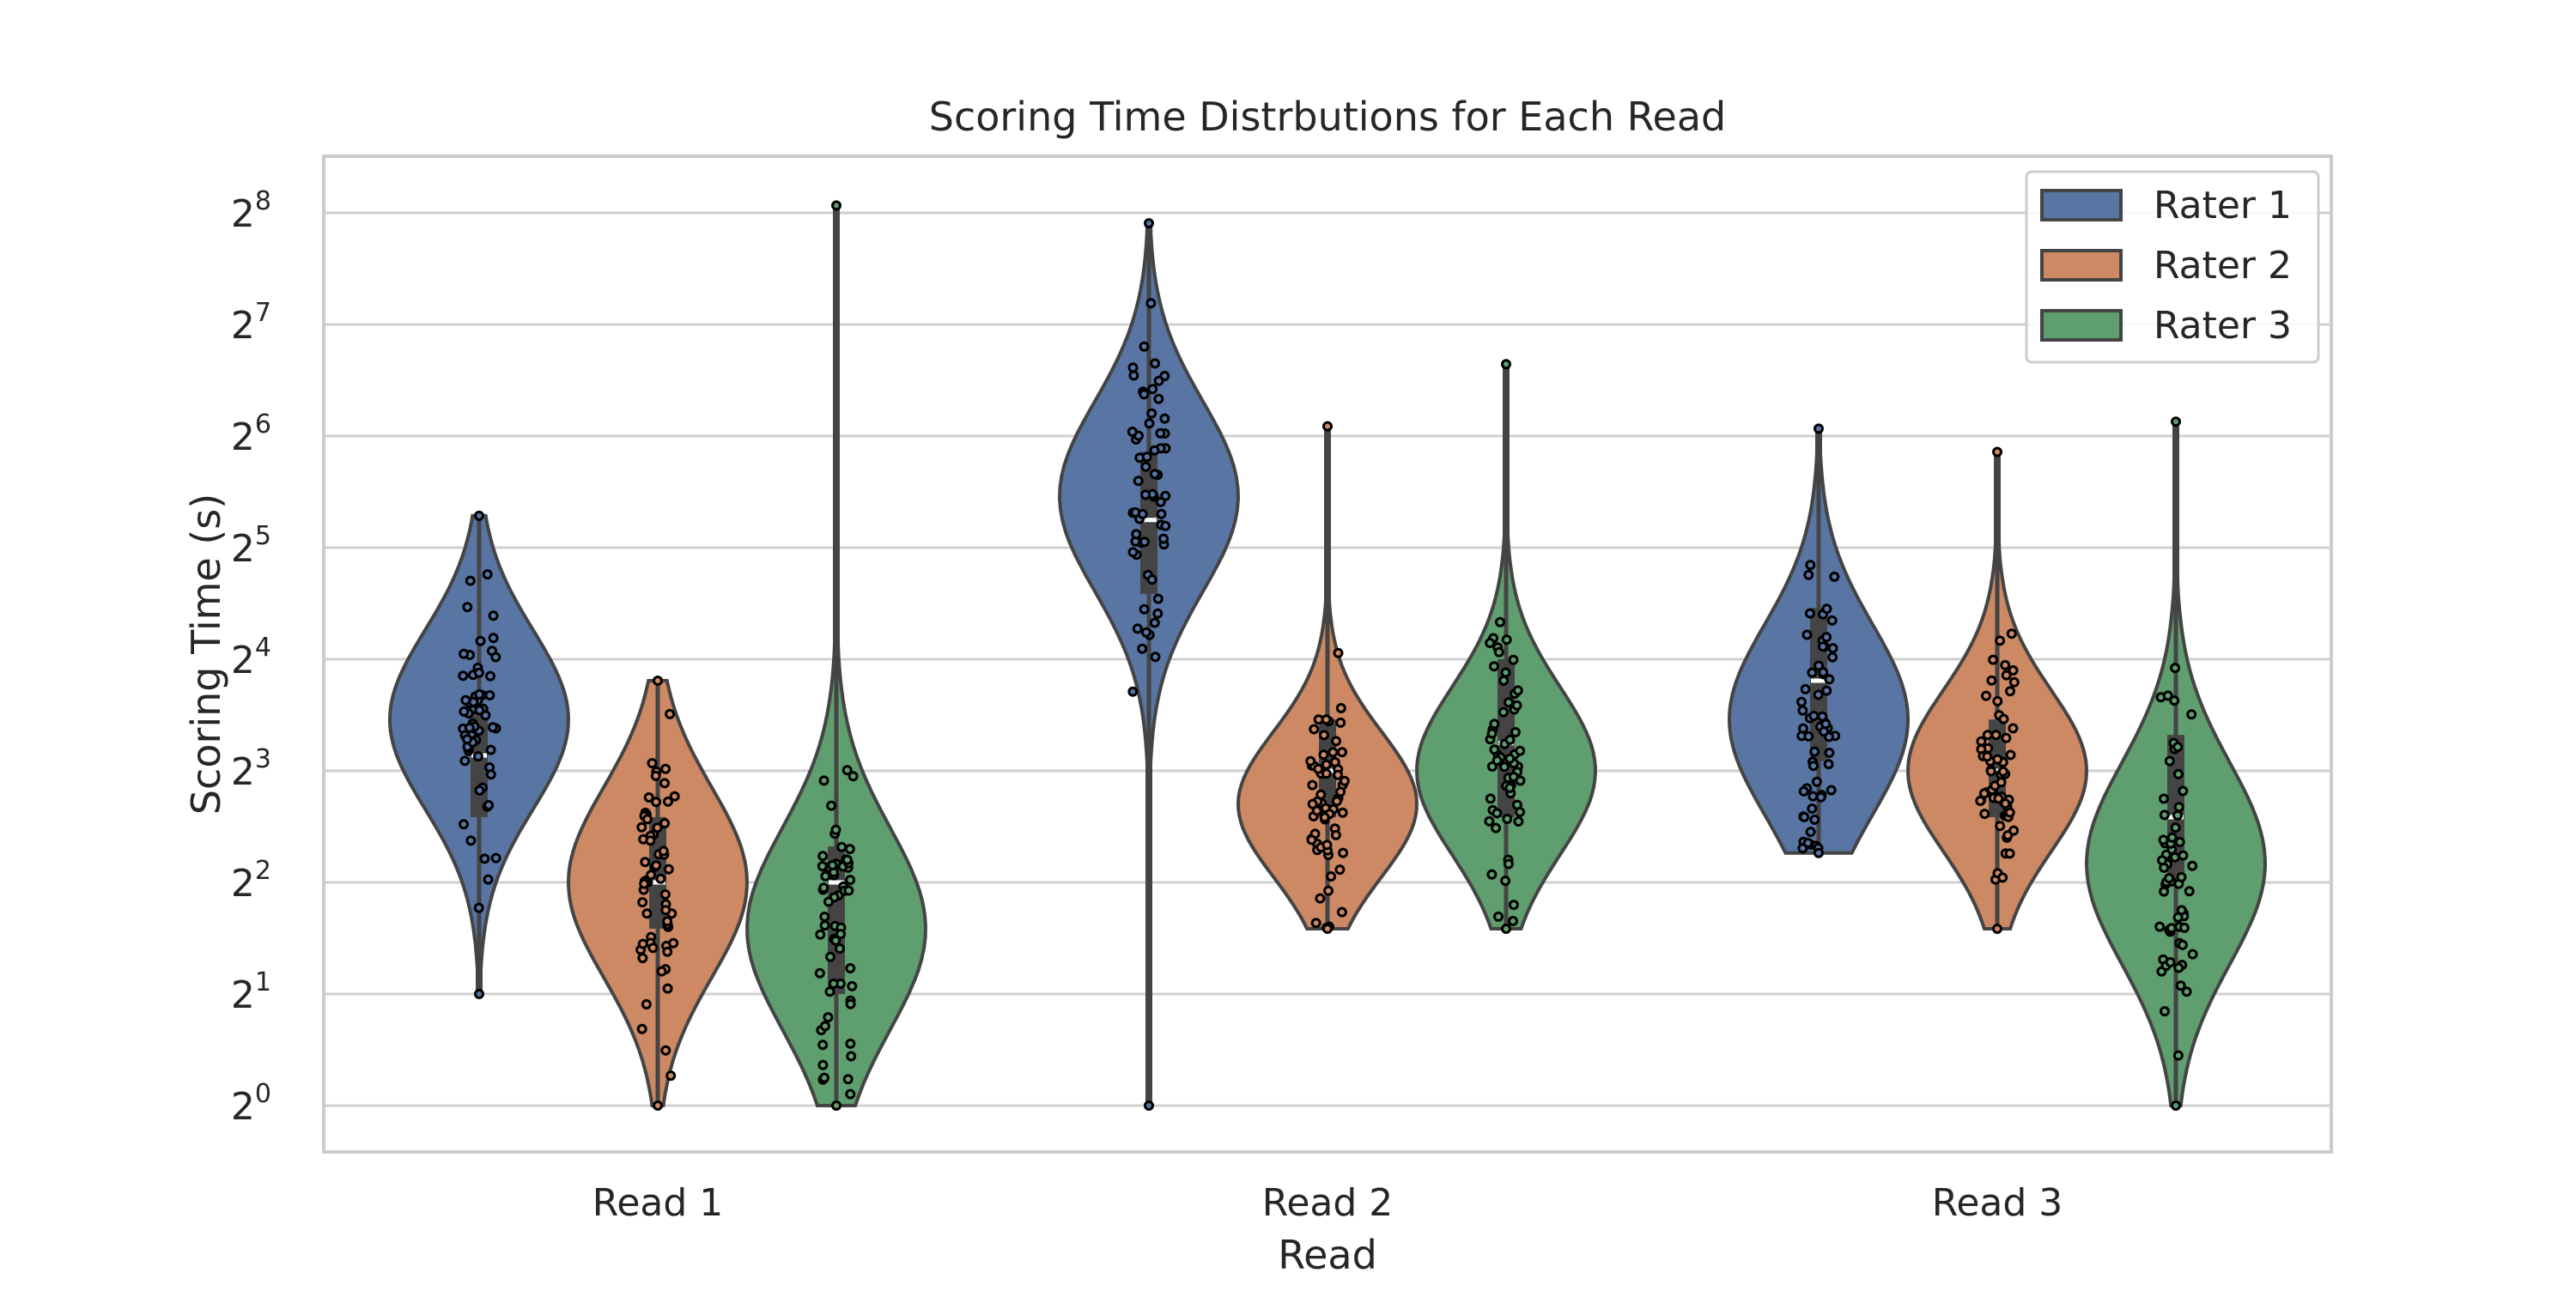  Describe the element at coordinates (1328, 1203) in the screenshot. I see `x-tick-label: Read 2` at that location.